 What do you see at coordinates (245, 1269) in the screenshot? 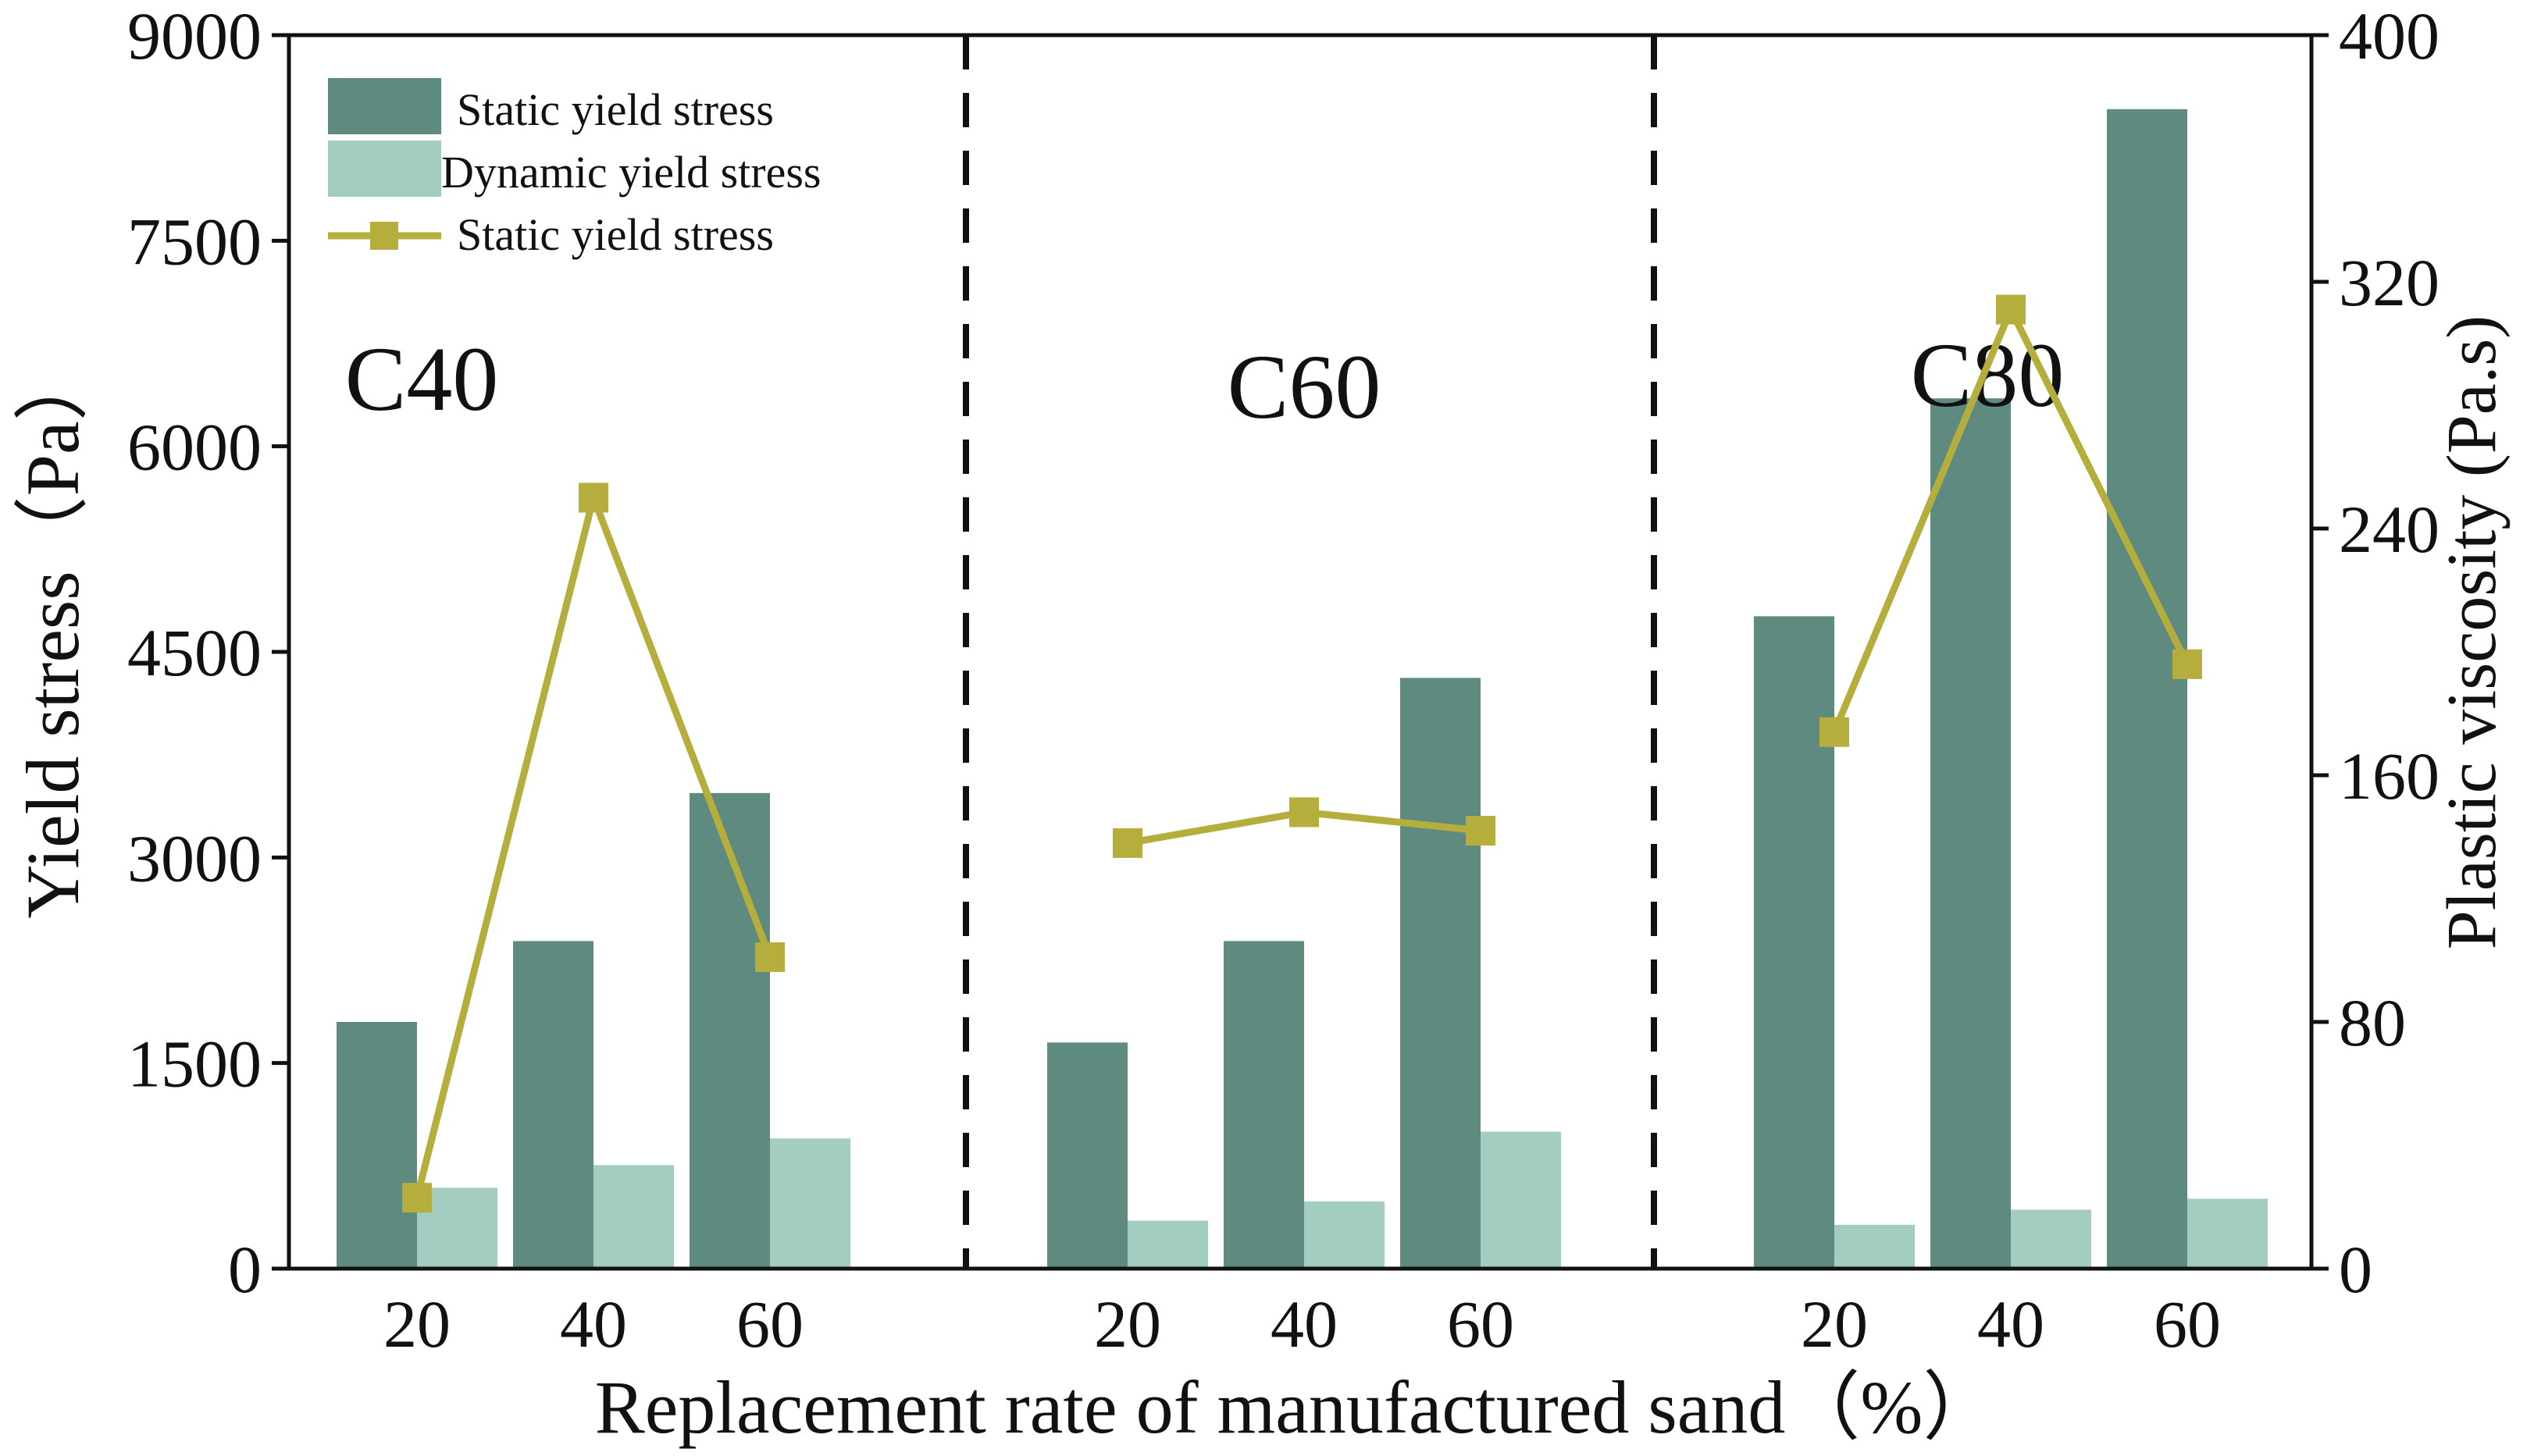
I see `y-tick-label: 0` at bounding box center [245, 1269].